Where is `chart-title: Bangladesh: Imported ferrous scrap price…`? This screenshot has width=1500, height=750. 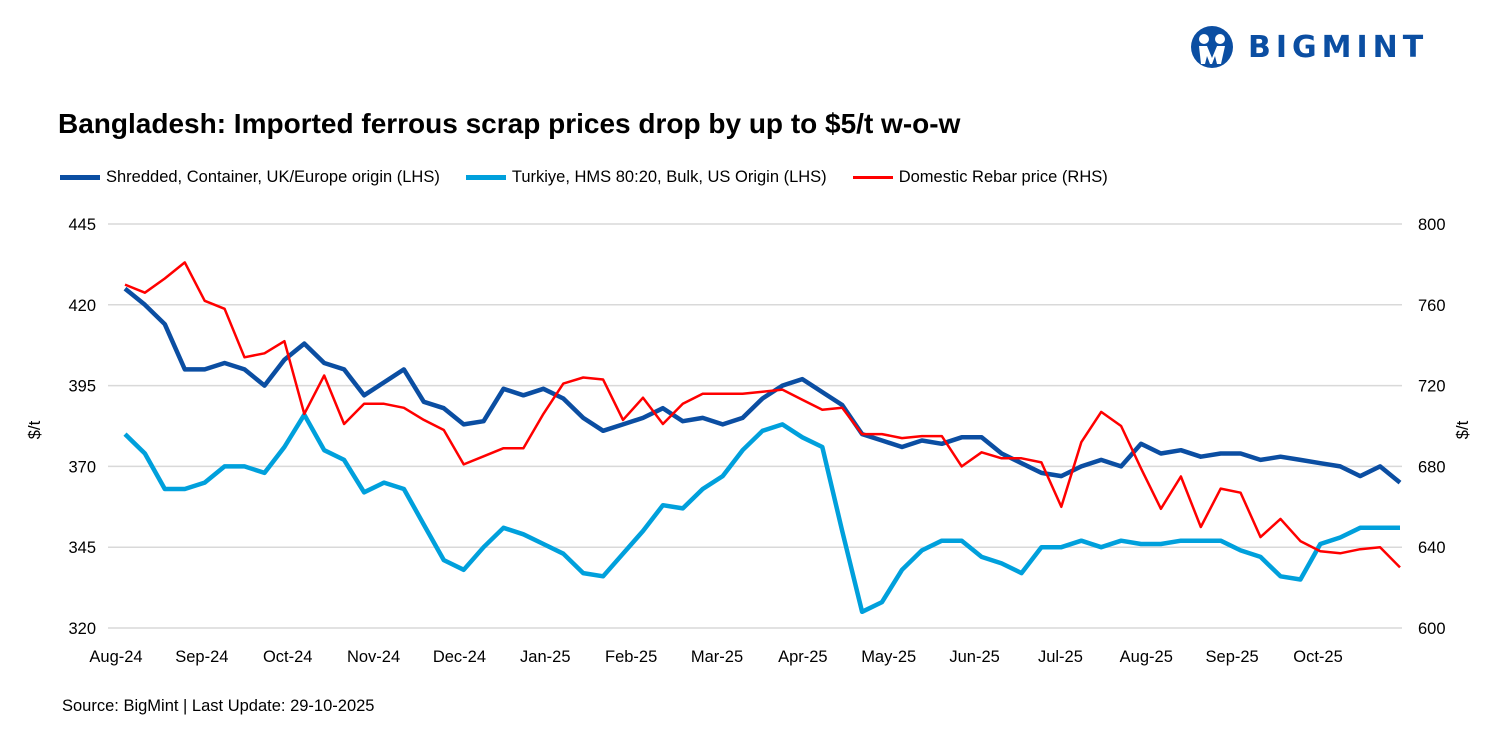
chart-title: Bangladesh: Imported ferrous scrap price… is located at coordinates (509, 123).